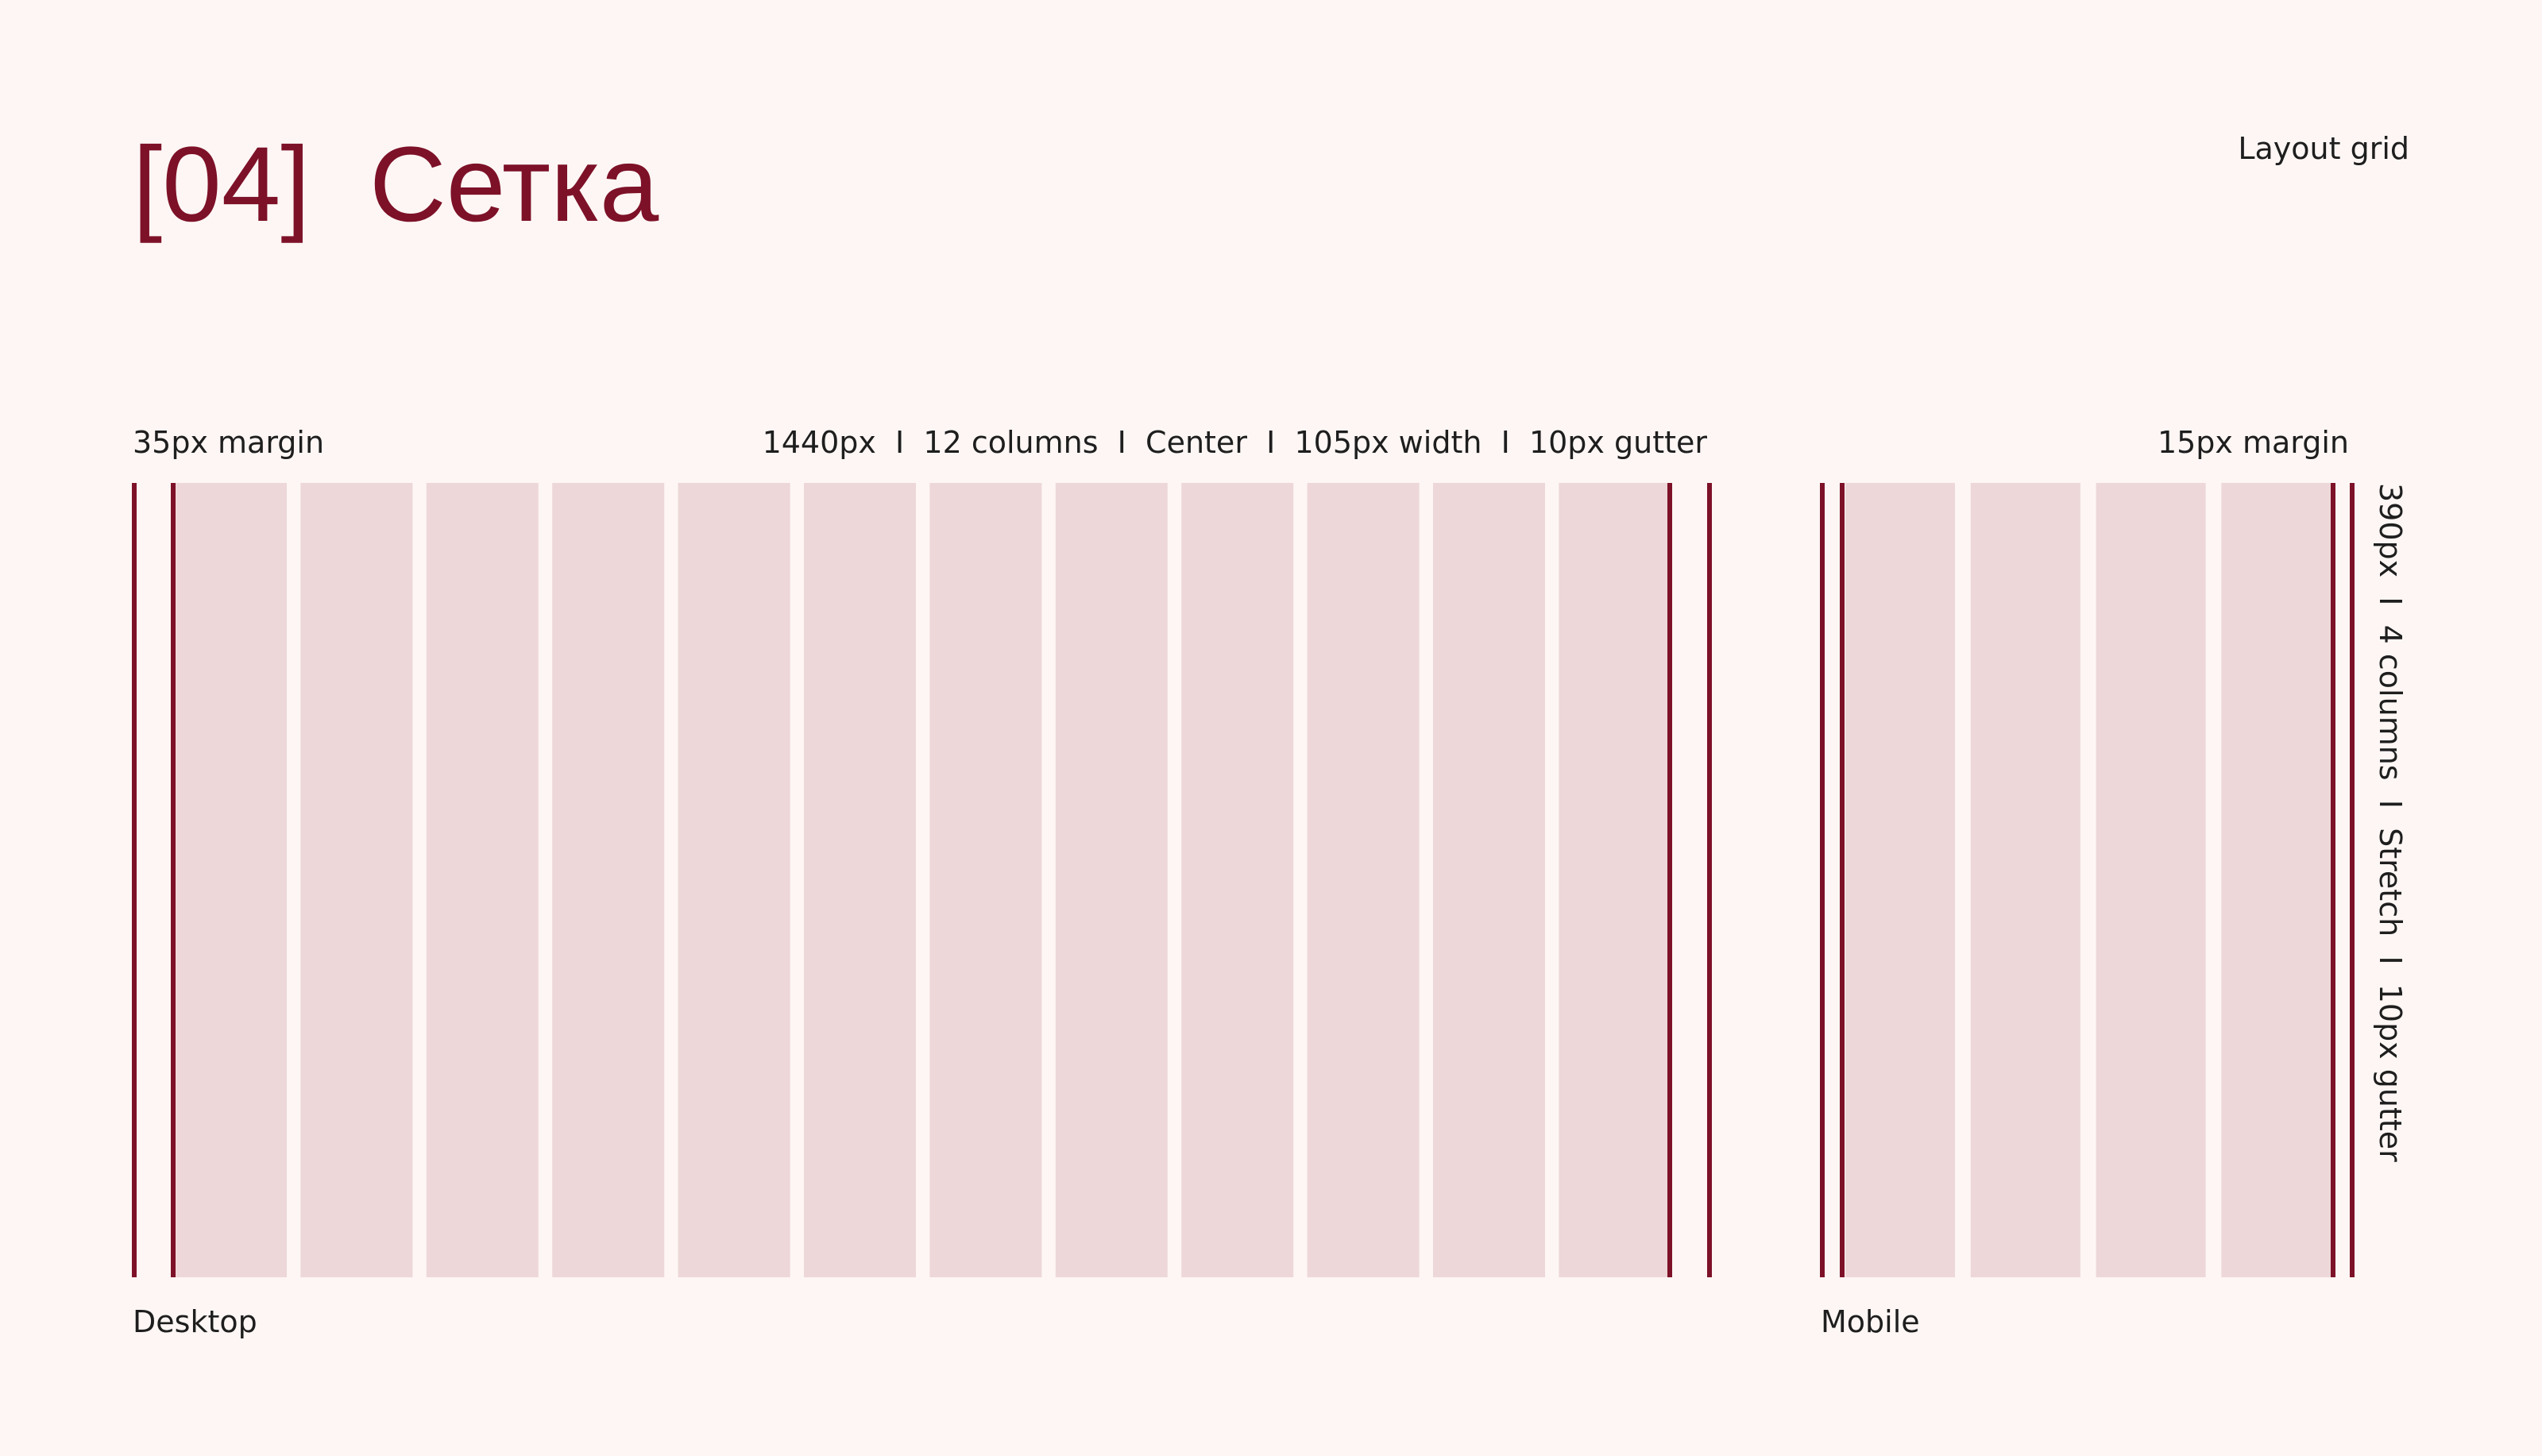  Describe the element at coordinates (2323, 148) in the screenshot. I see `section-label: Layout grid` at that location.